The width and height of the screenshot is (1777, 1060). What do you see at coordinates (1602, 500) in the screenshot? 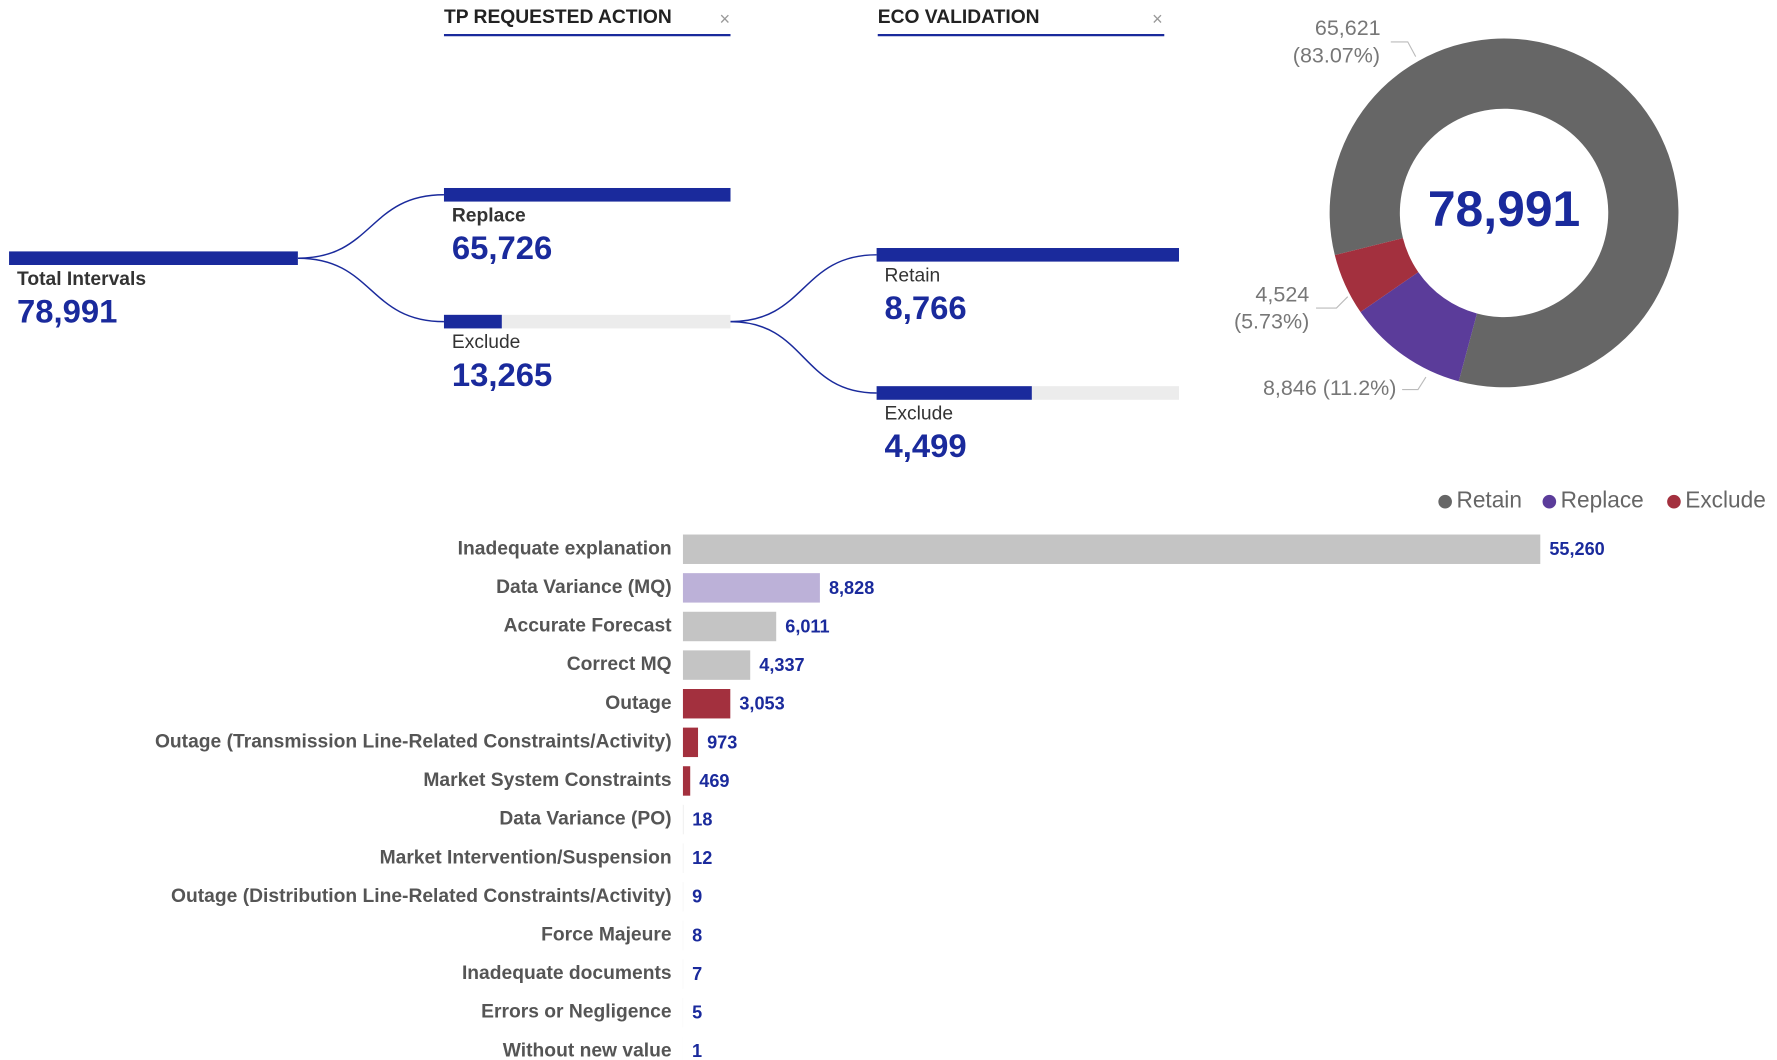
I see `legend-label: Replace` at bounding box center [1602, 500].